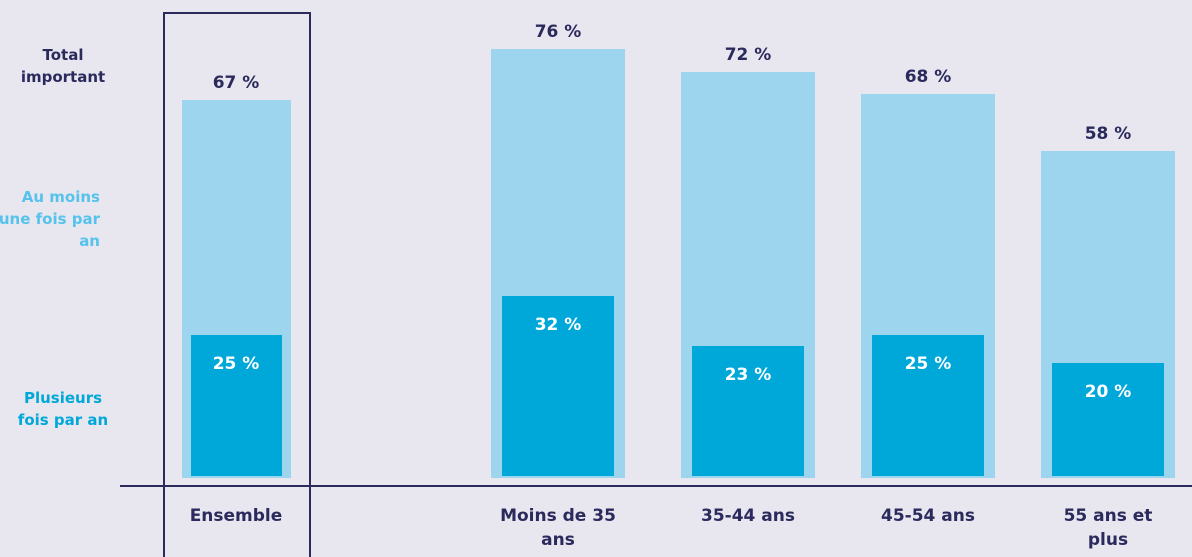 The width and height of the screenshot is (1192, 557). I want to click on total-label: Total important, so click(63, 66).